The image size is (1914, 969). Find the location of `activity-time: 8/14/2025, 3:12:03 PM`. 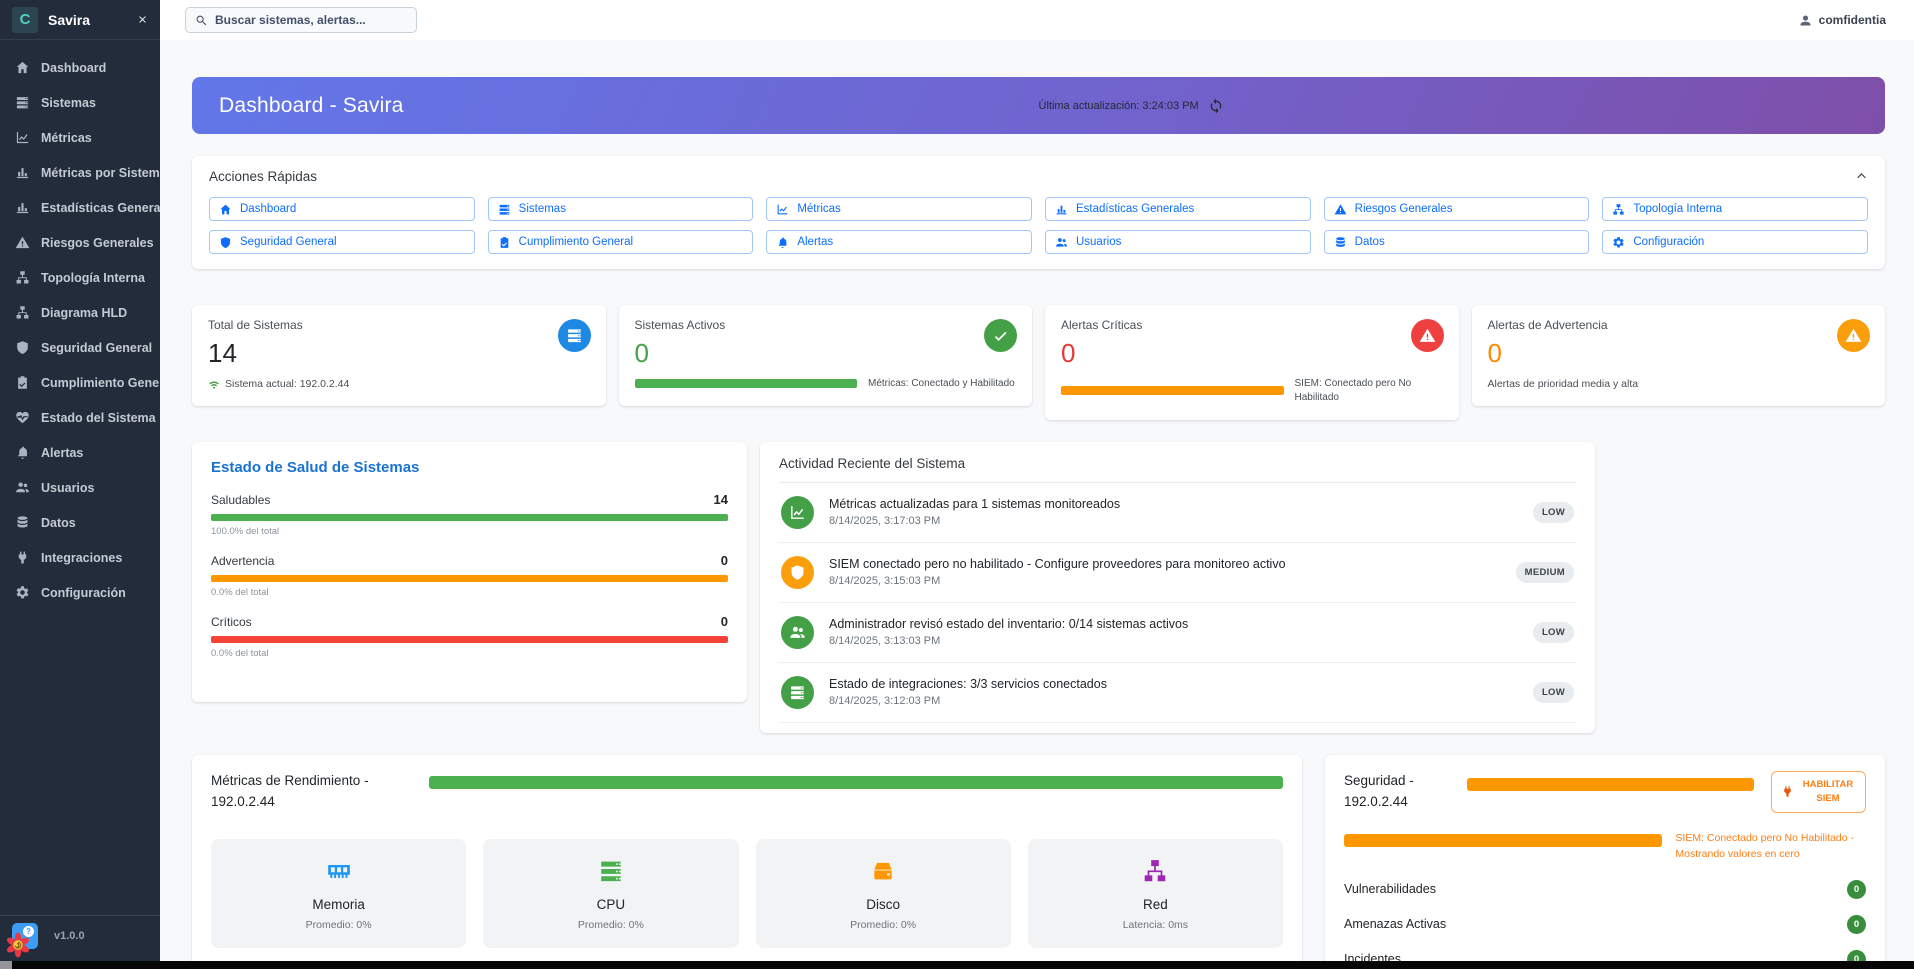

activity-time: 8/14/2025, 3:12:03 PM is located at coordinates (885, 701).